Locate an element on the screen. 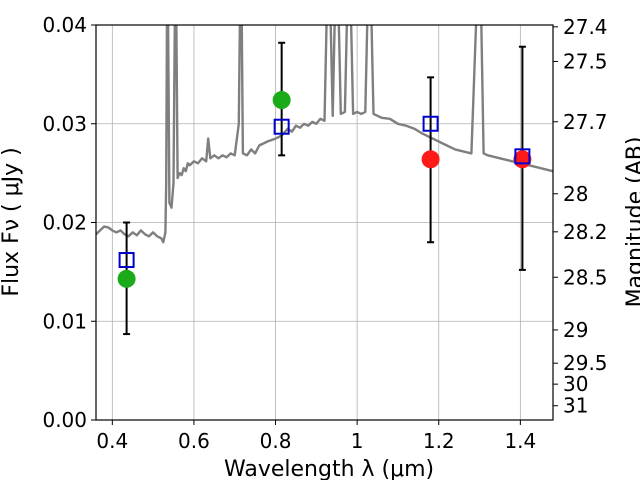 Image resolution: width=640 pixels, height=480 pixels. x-tick-label: 0.6 is located at coordinates (194, 441).